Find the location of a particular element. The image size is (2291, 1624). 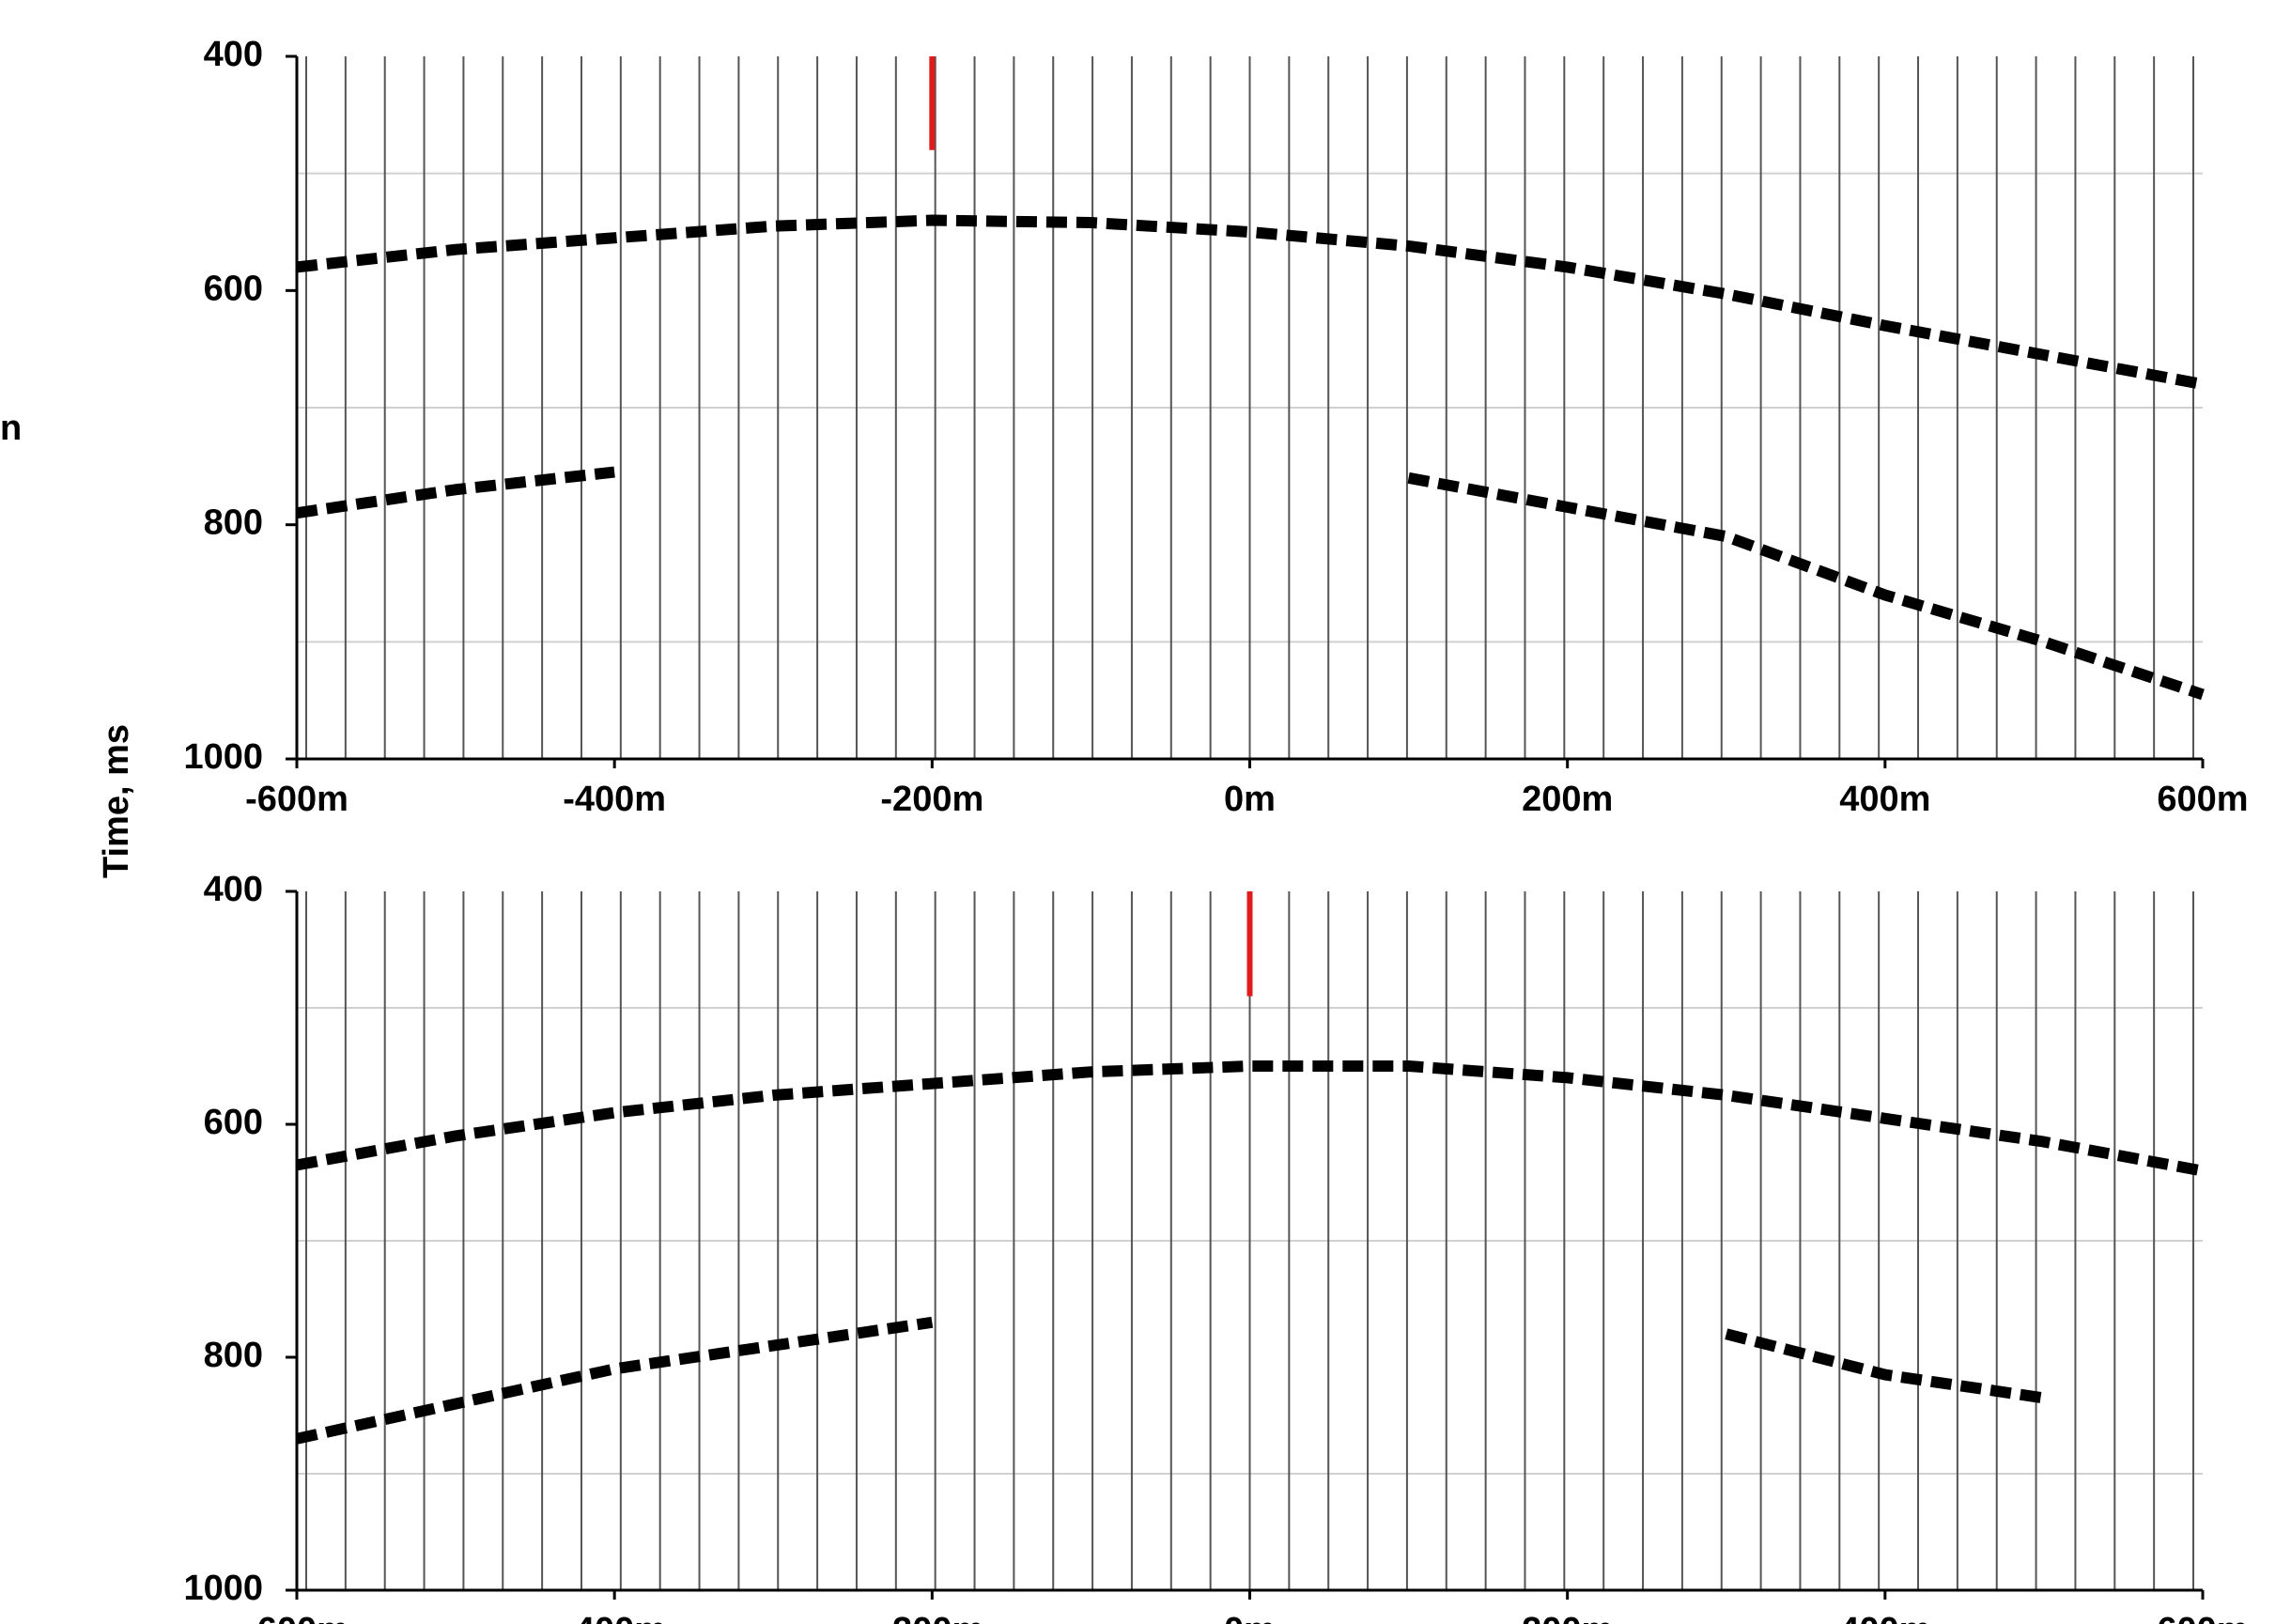

edge-text: n is located at coordinates (11, 428).